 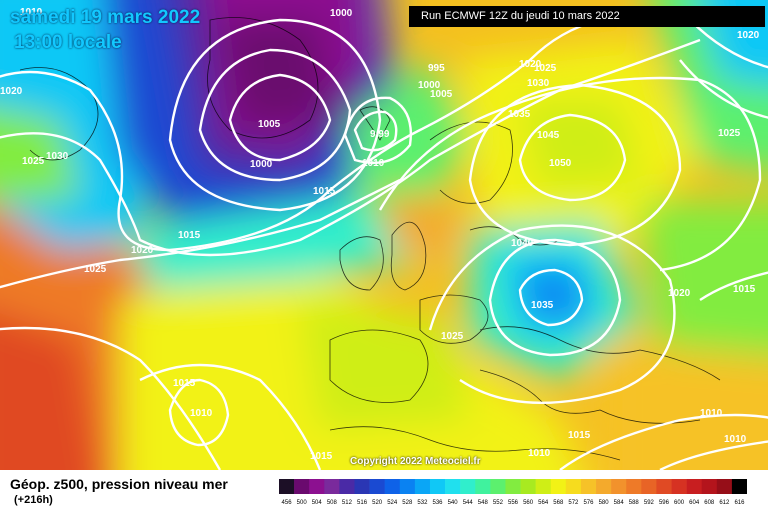 I want to click on isobar-label: 1050, so click(x=560, y=163).